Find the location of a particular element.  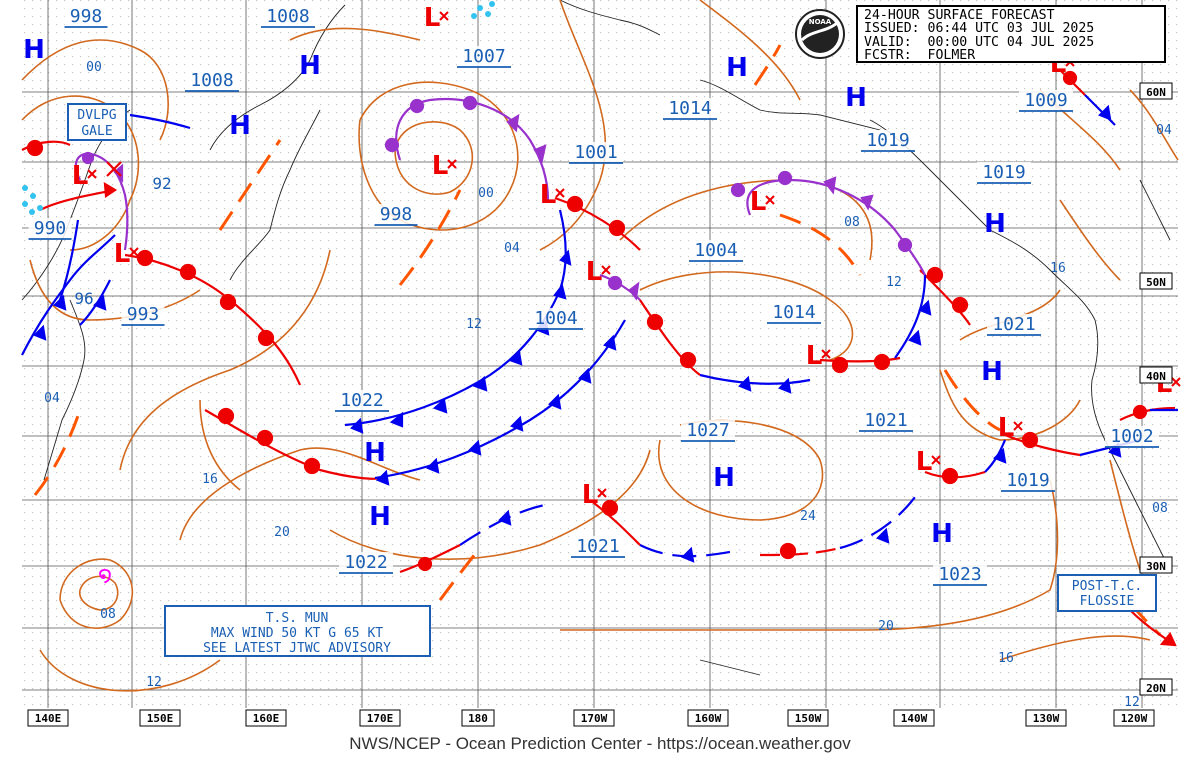

ts-mun-line3: SEE LATEST JTWC ADVISORY is located at coordinates (297, 648).